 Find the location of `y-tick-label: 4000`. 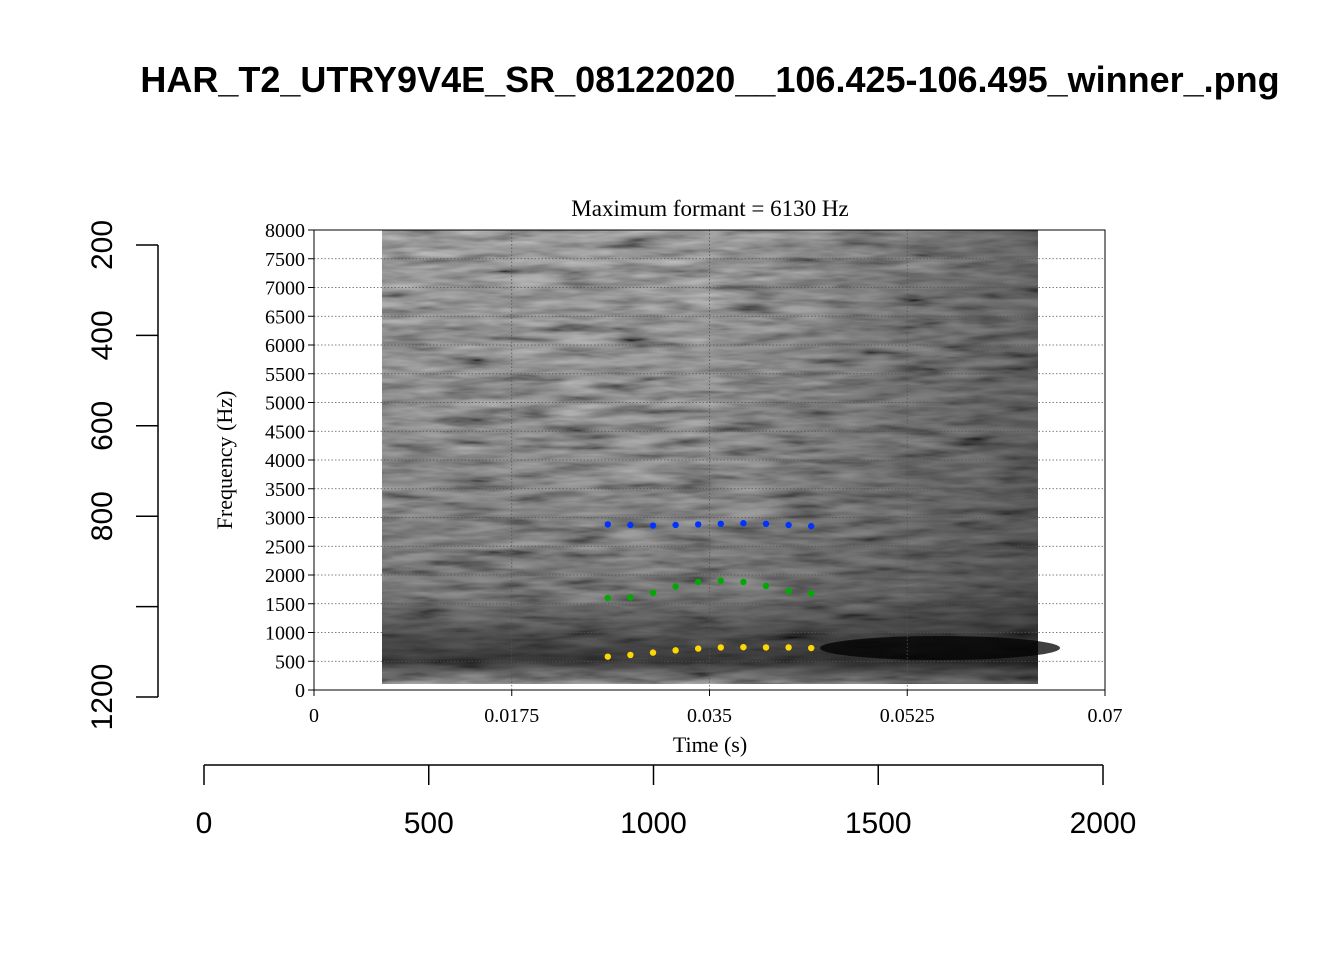

y-tick-label: 4000 is located at coordinates (285, 461).